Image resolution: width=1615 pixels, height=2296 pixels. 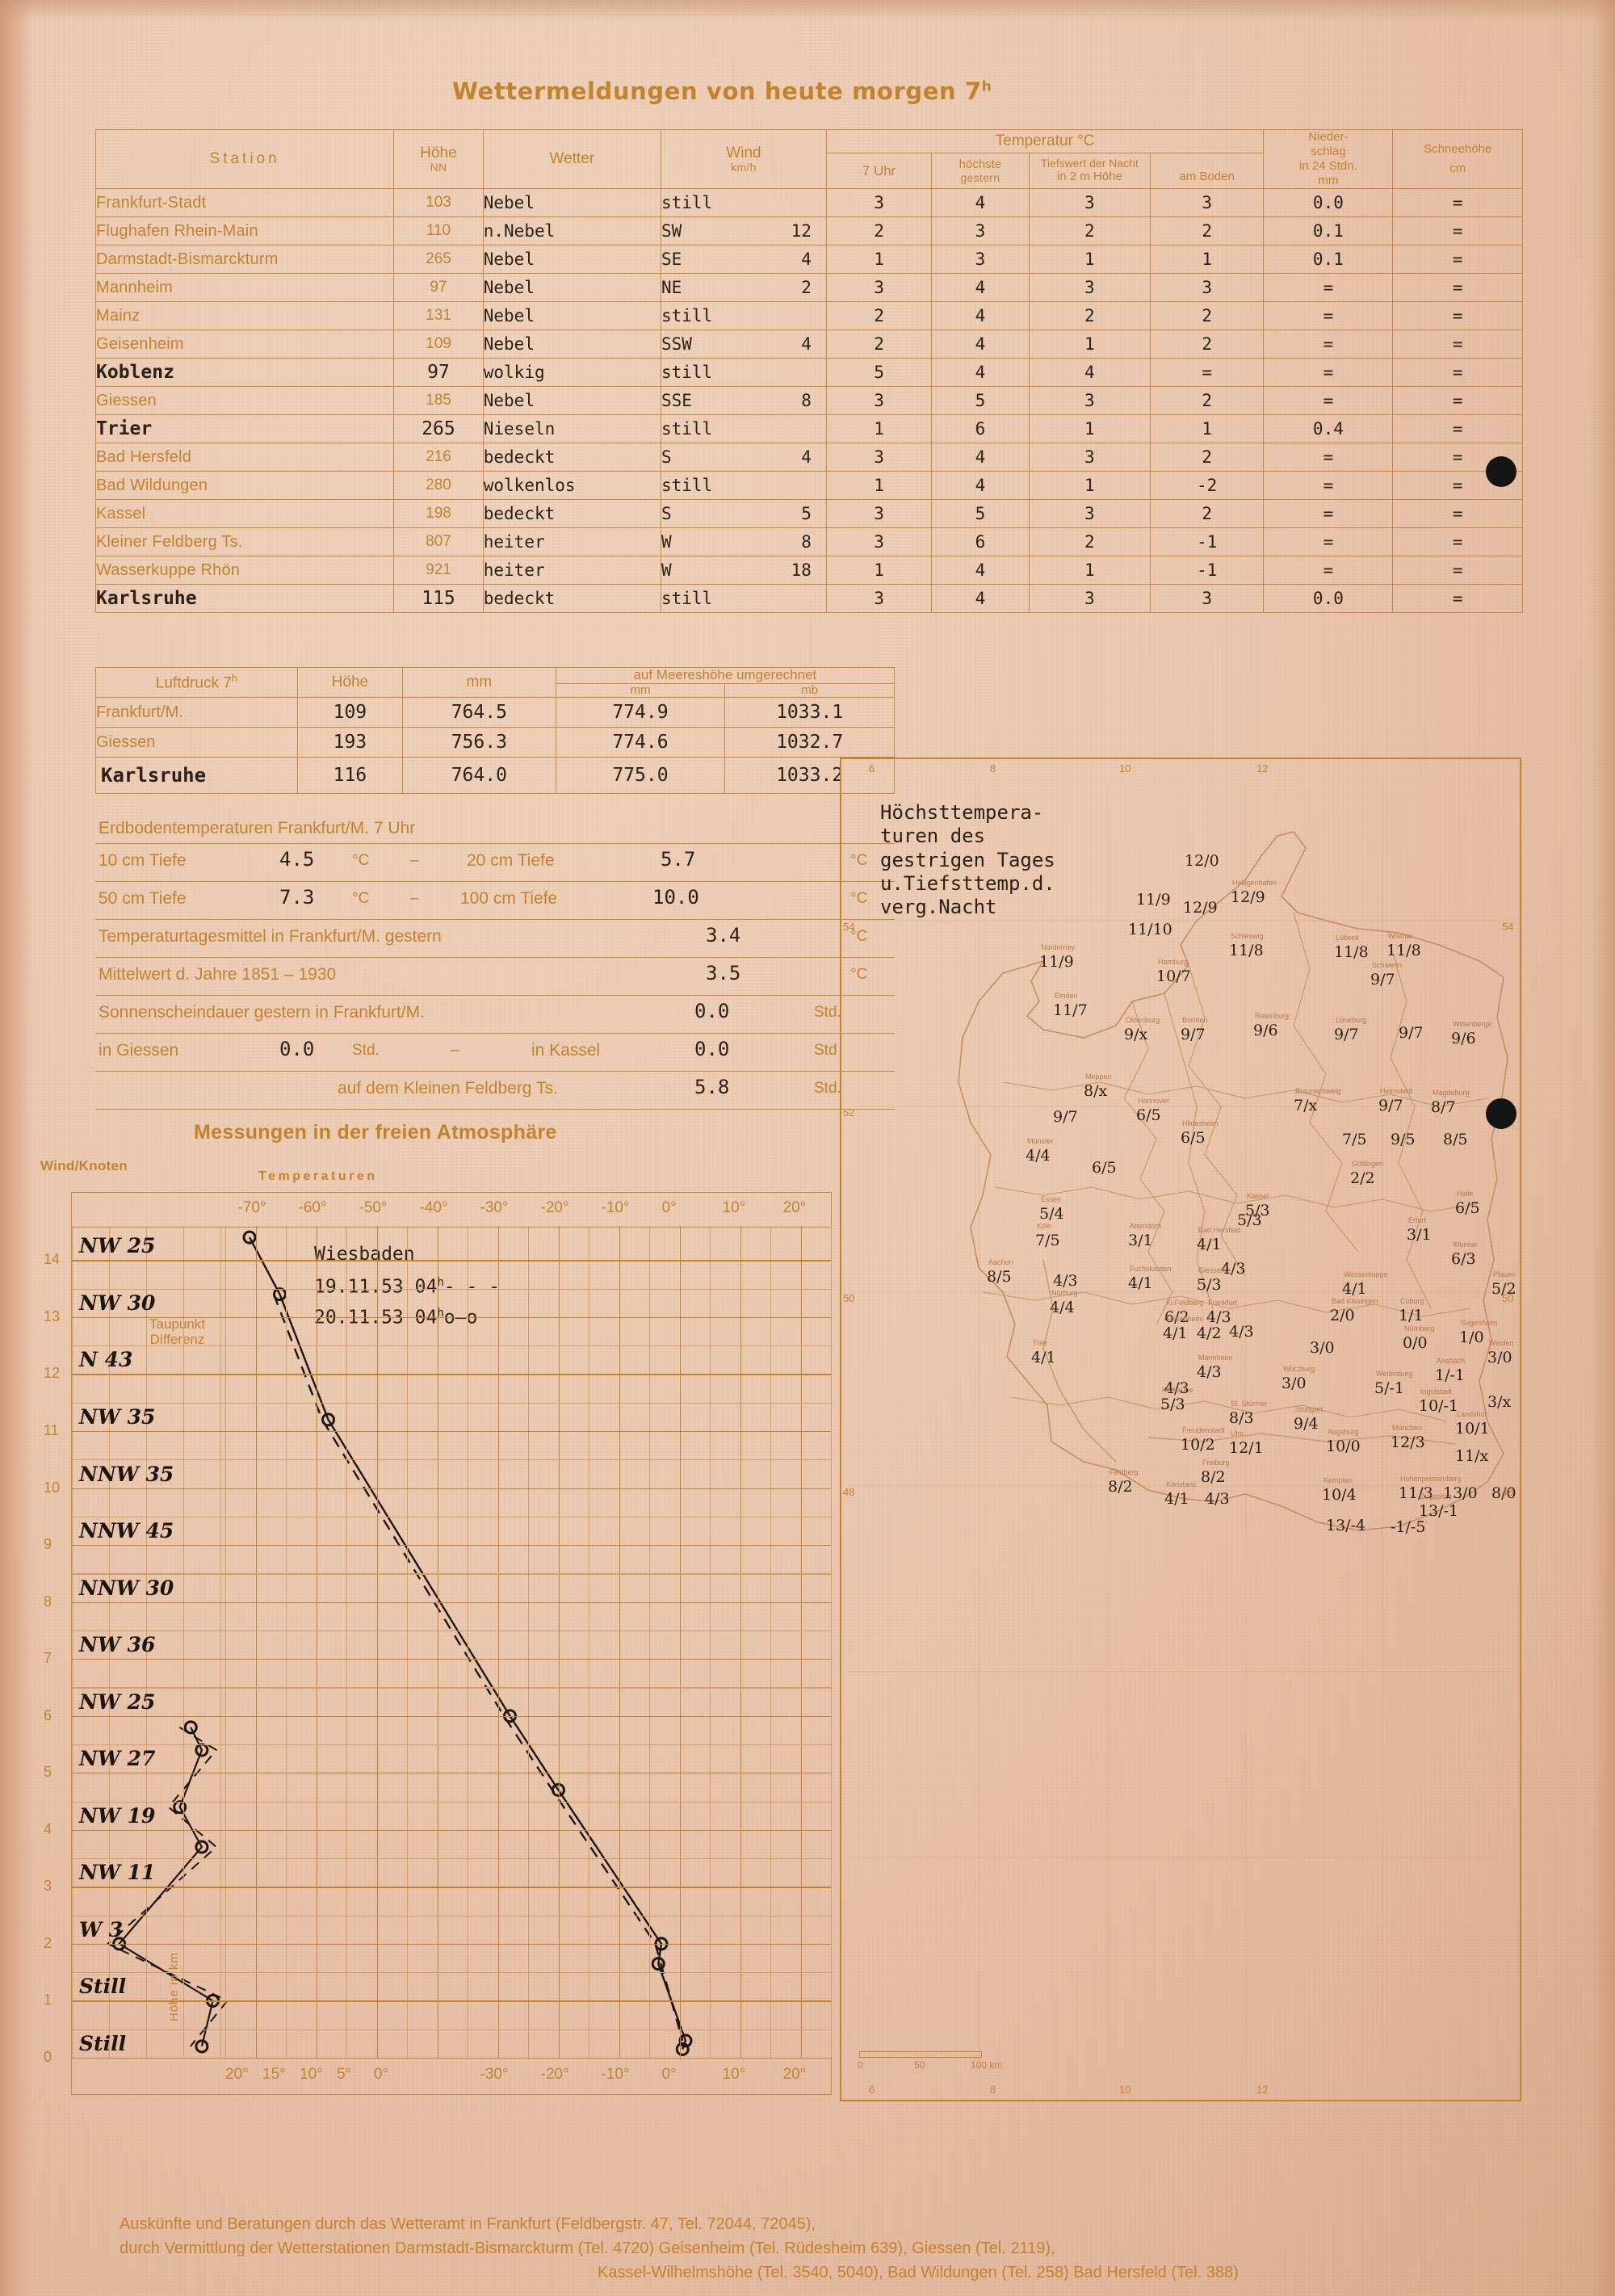 What do you see at coordinates (1318, 1091) in the screenshot?
I see `map-city-label: Braunschweig` at bounding box center [1318, 1091].